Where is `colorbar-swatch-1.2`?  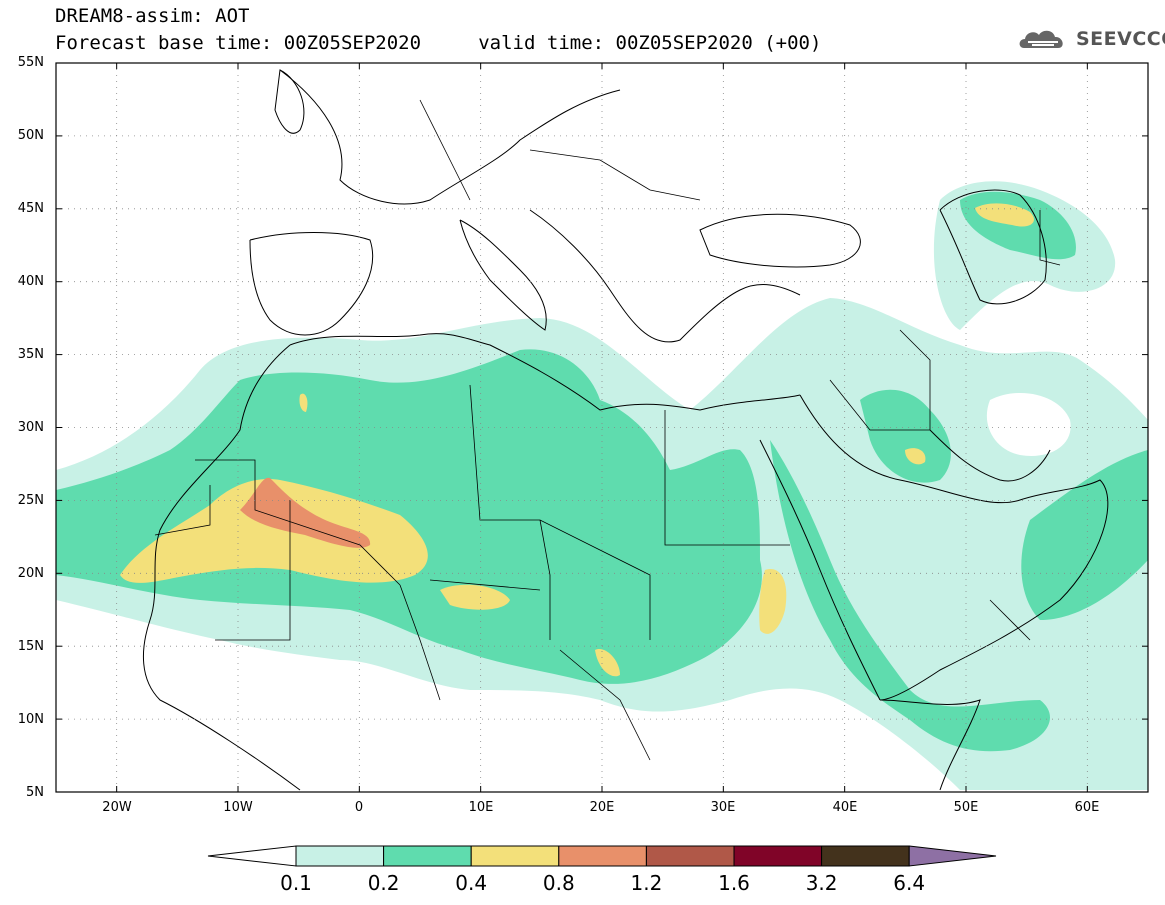
colorbar-swatch-1.2 is located at coordinates (690, 856).